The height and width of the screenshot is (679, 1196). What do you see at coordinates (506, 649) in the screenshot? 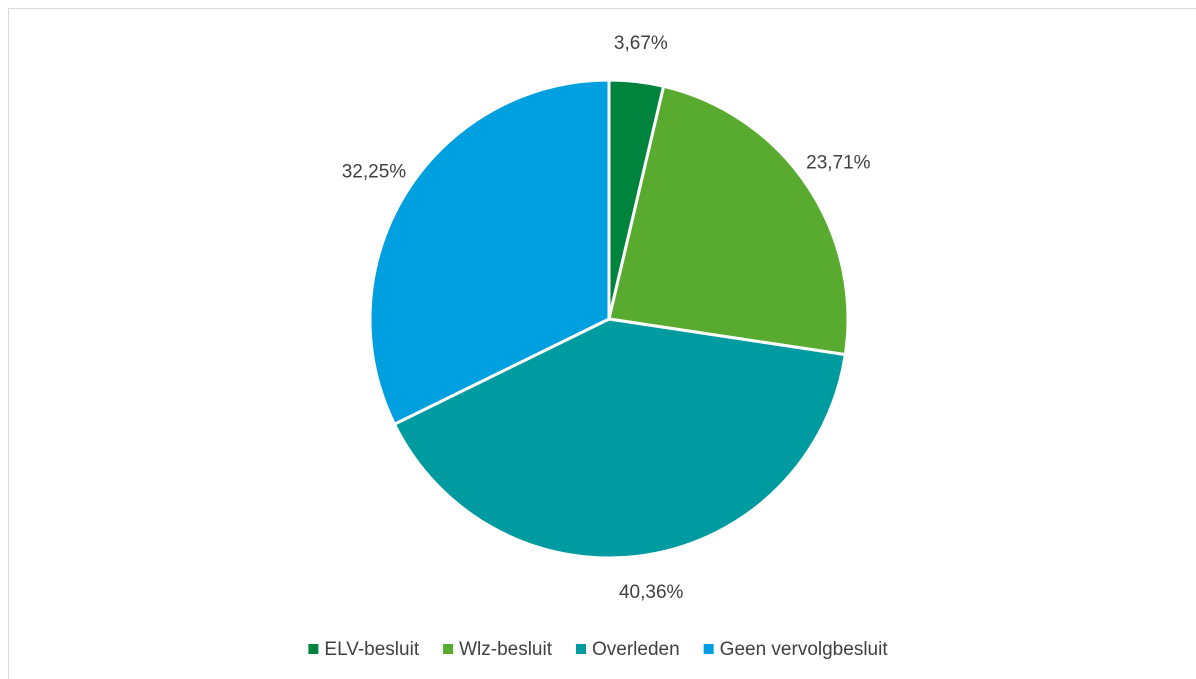
I see `legend-label: Wlz-besluit` at bounding box center [506, 649].